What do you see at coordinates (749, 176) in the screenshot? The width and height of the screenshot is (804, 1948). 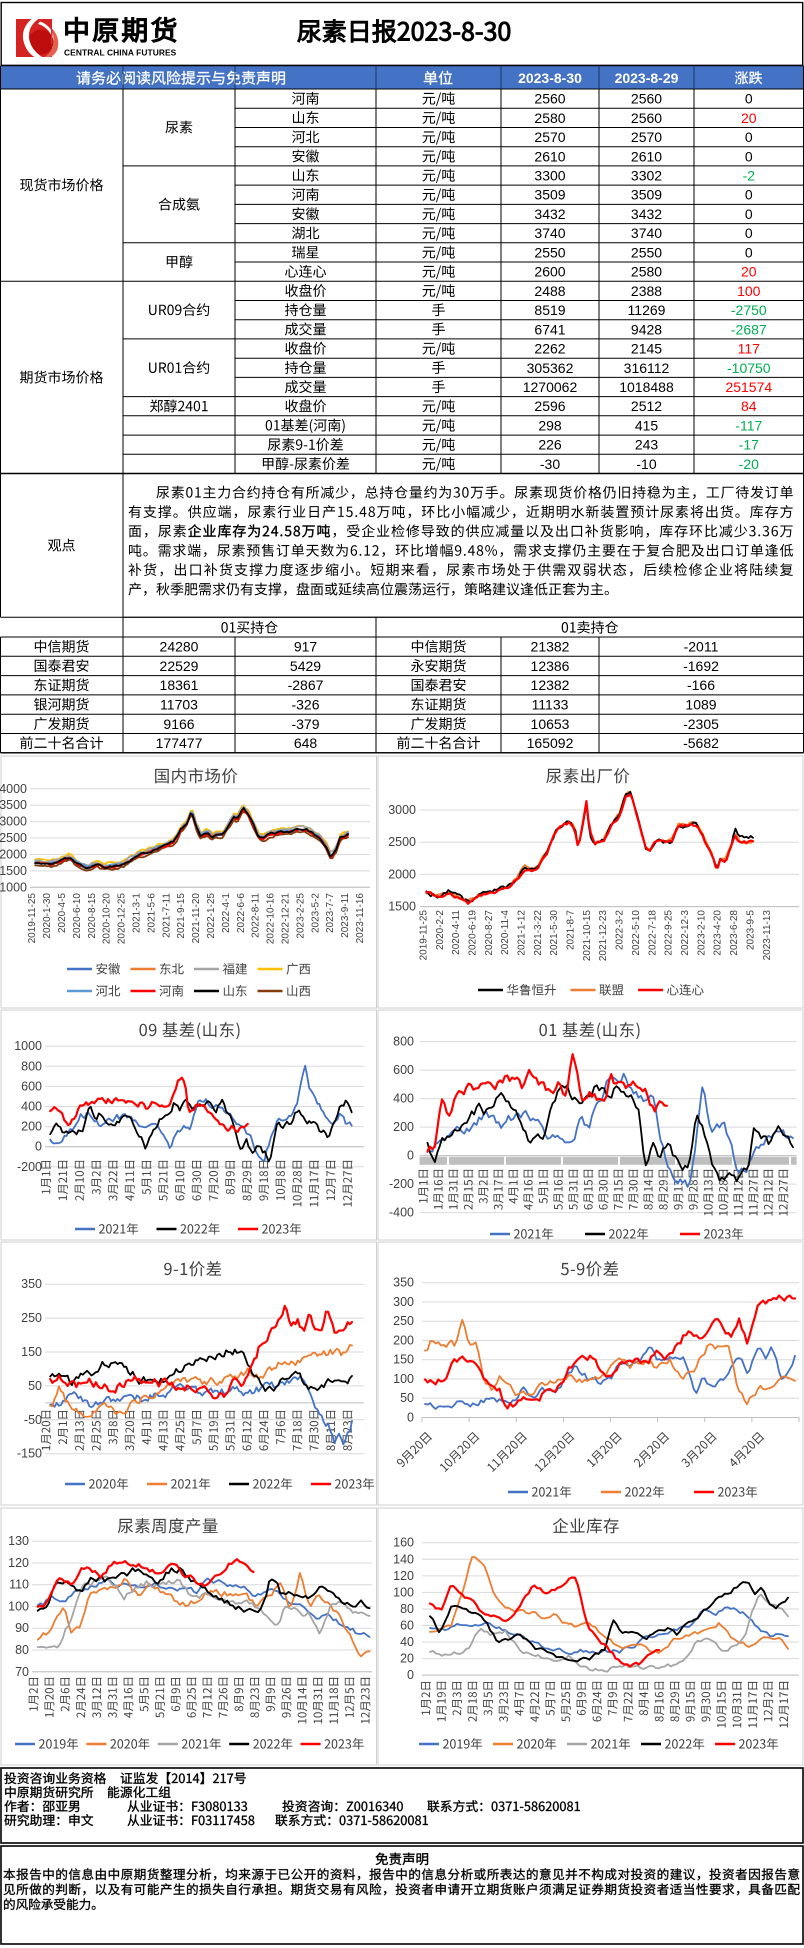 I see `svg-text: -2` at bounding box center [749, 176].